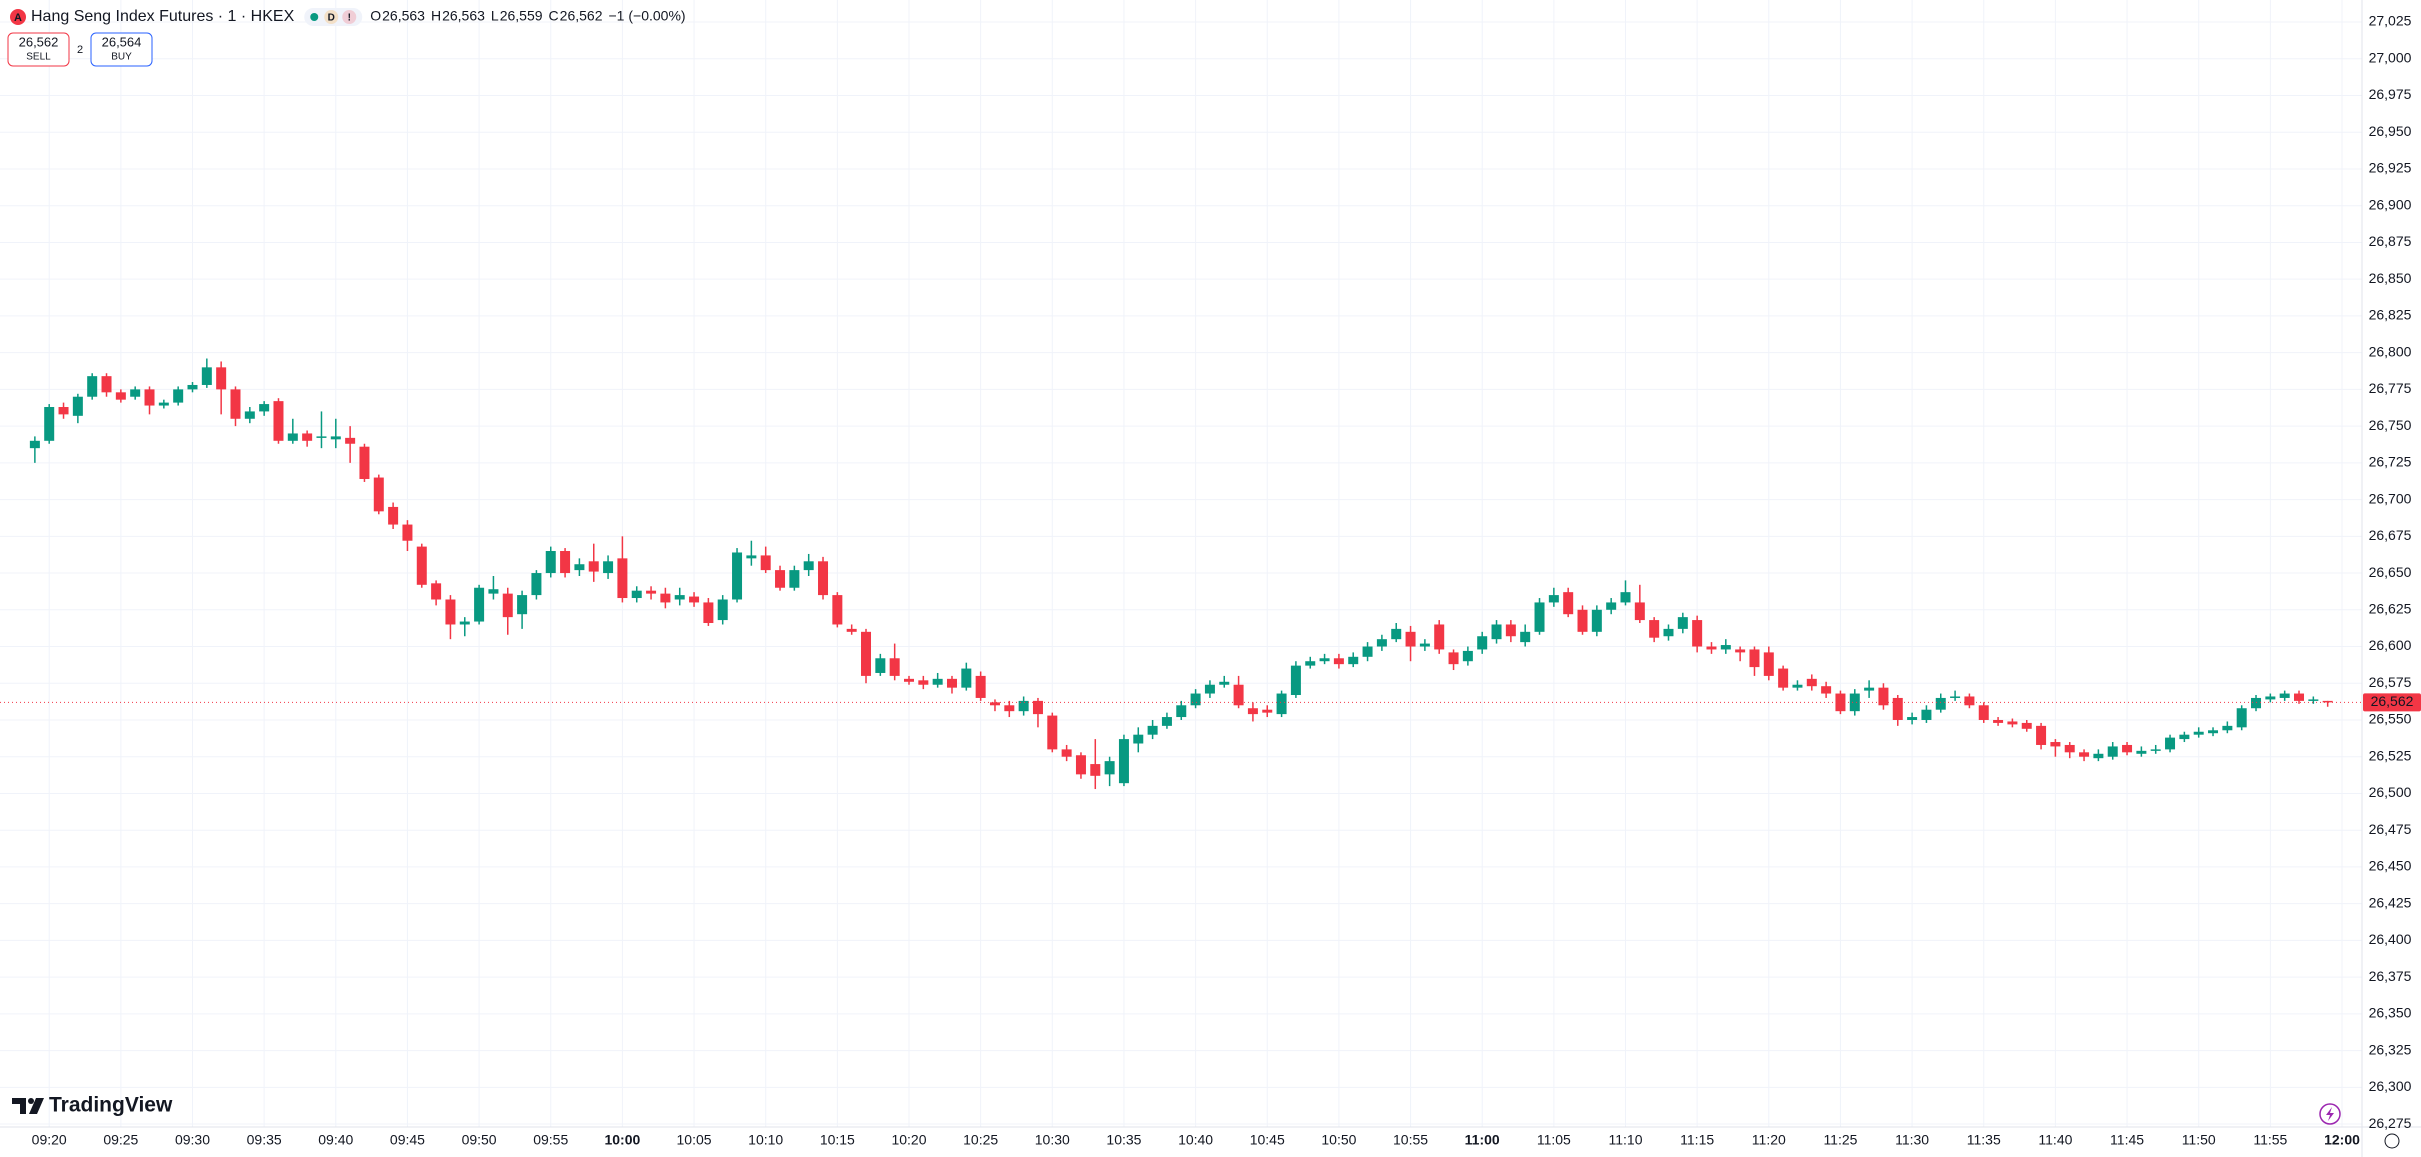 This screenshot has width=2421, height=1157. Describe the element at coordinates (2390, 535) in the screenshot. I see `y-tick-label: 26,675` at that location.